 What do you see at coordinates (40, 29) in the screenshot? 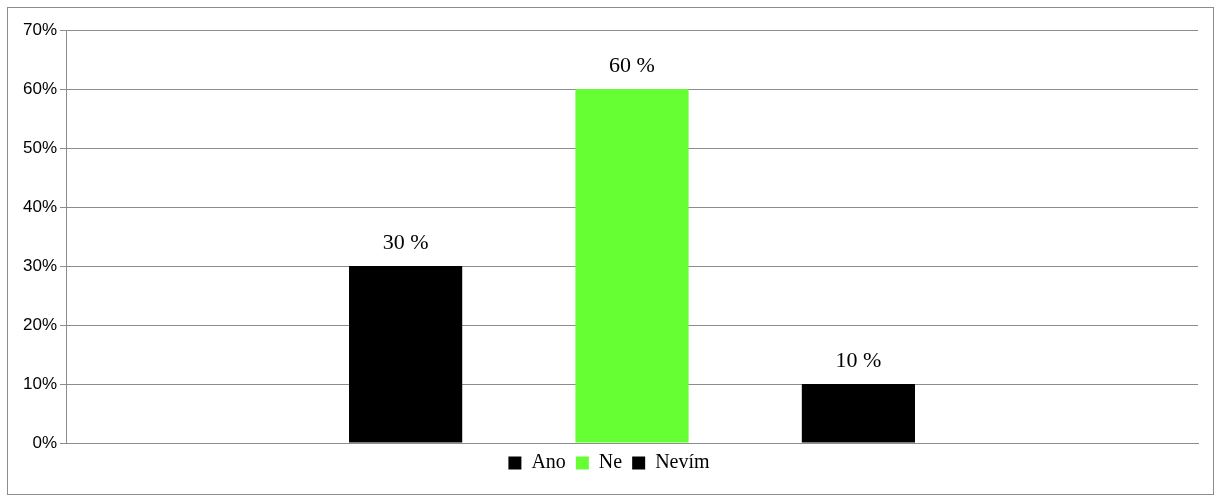
I see `y-tick-label: 70%` at bounding box center [40, 29].